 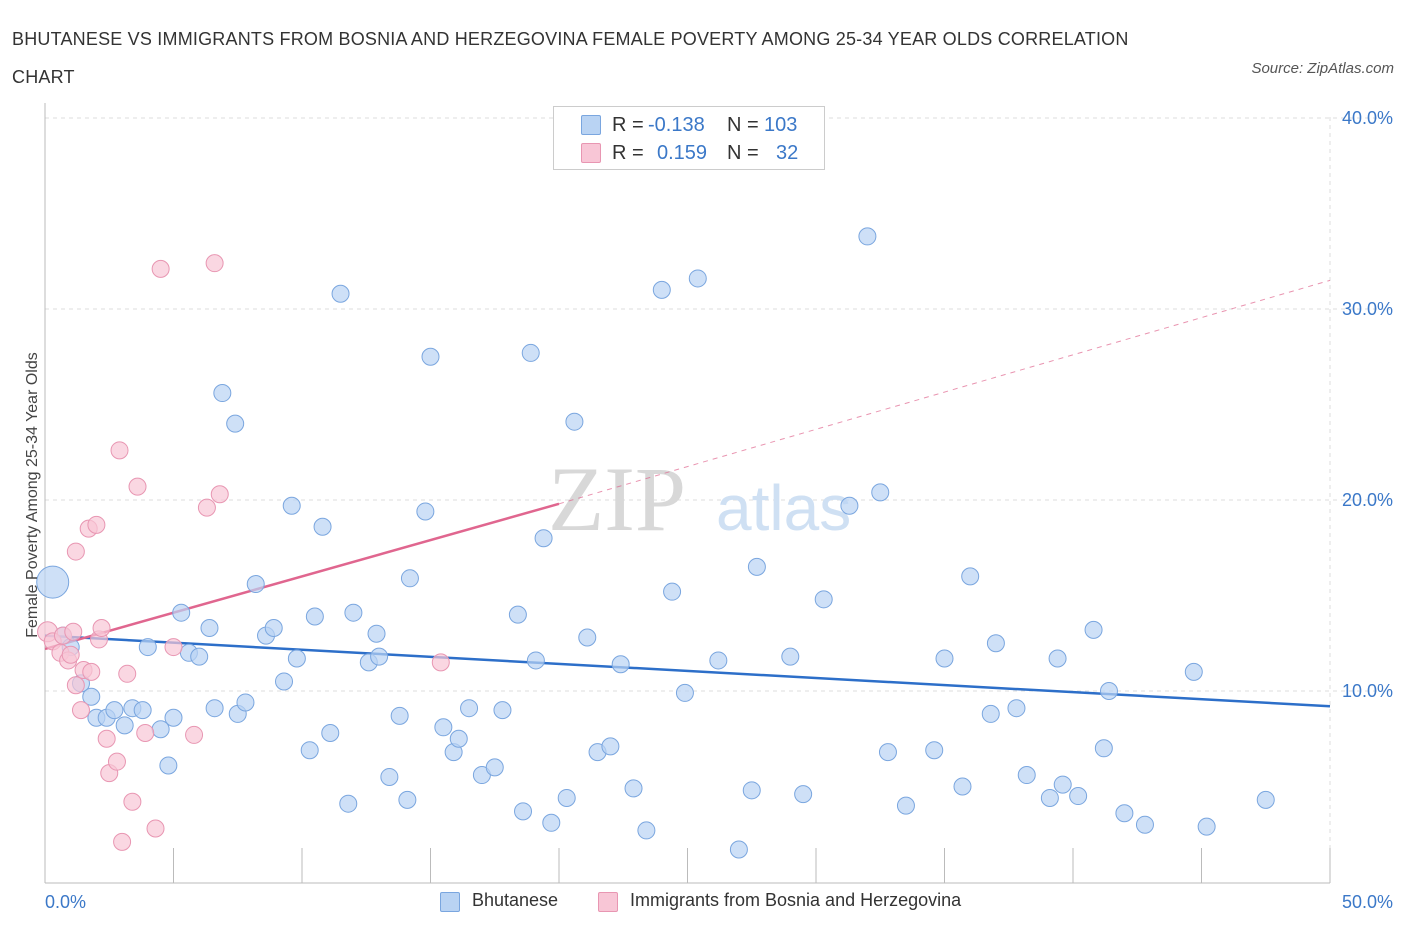 I want to click on bosnia-trendline, so click(x=302, y=576).